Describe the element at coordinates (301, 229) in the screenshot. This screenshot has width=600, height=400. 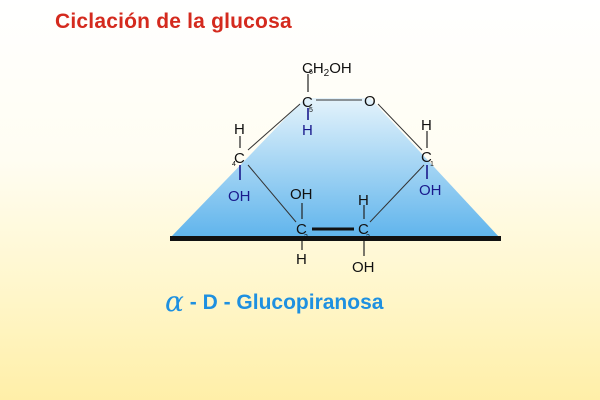
I see `atom-c3: C` at that location.